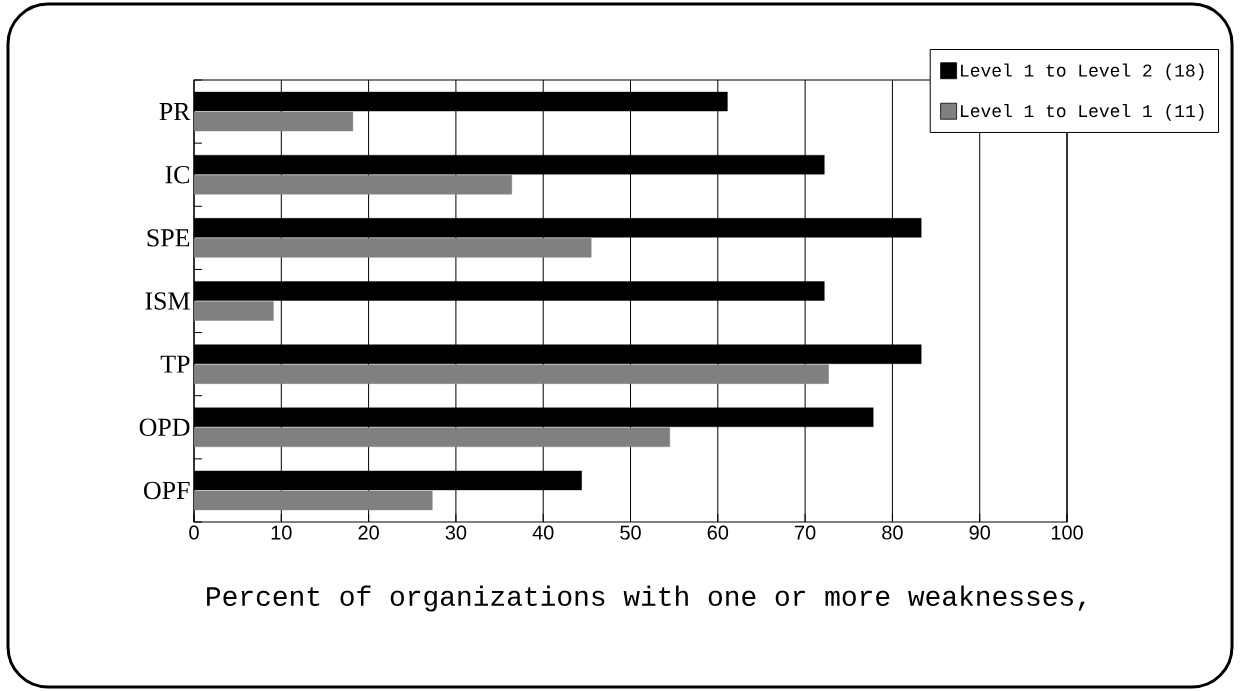 The image size is (1240, 691). I want to click on x-tick-label: 10, so click(281, 532).